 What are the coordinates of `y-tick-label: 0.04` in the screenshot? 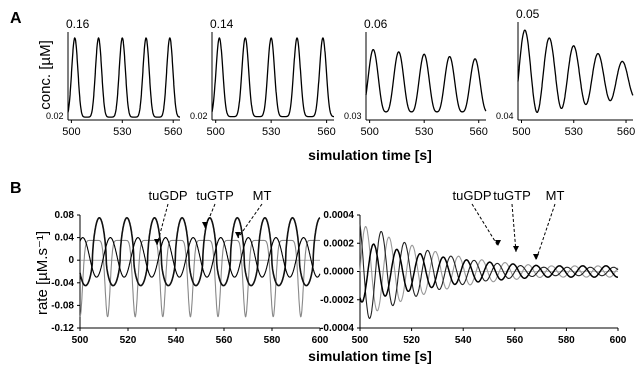 It's located at (65, 238).